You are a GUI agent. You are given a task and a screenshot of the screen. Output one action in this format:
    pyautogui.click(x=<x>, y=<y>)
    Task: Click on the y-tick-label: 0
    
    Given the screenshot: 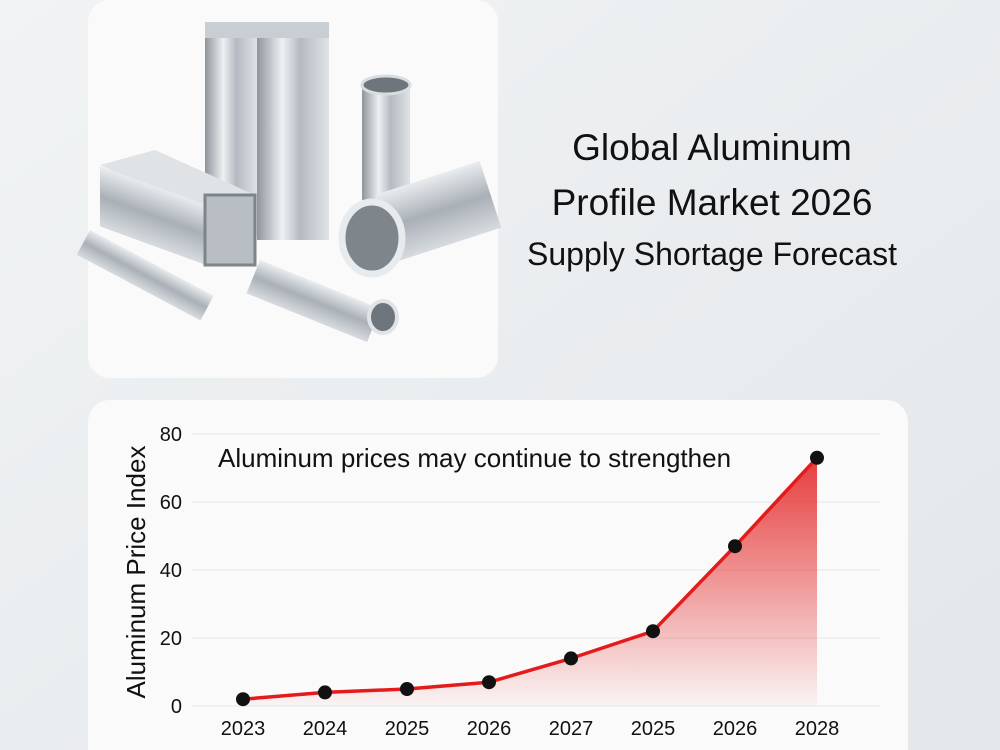 What is the action you would take?
    pyautogui.click(x=176, y=707)
    